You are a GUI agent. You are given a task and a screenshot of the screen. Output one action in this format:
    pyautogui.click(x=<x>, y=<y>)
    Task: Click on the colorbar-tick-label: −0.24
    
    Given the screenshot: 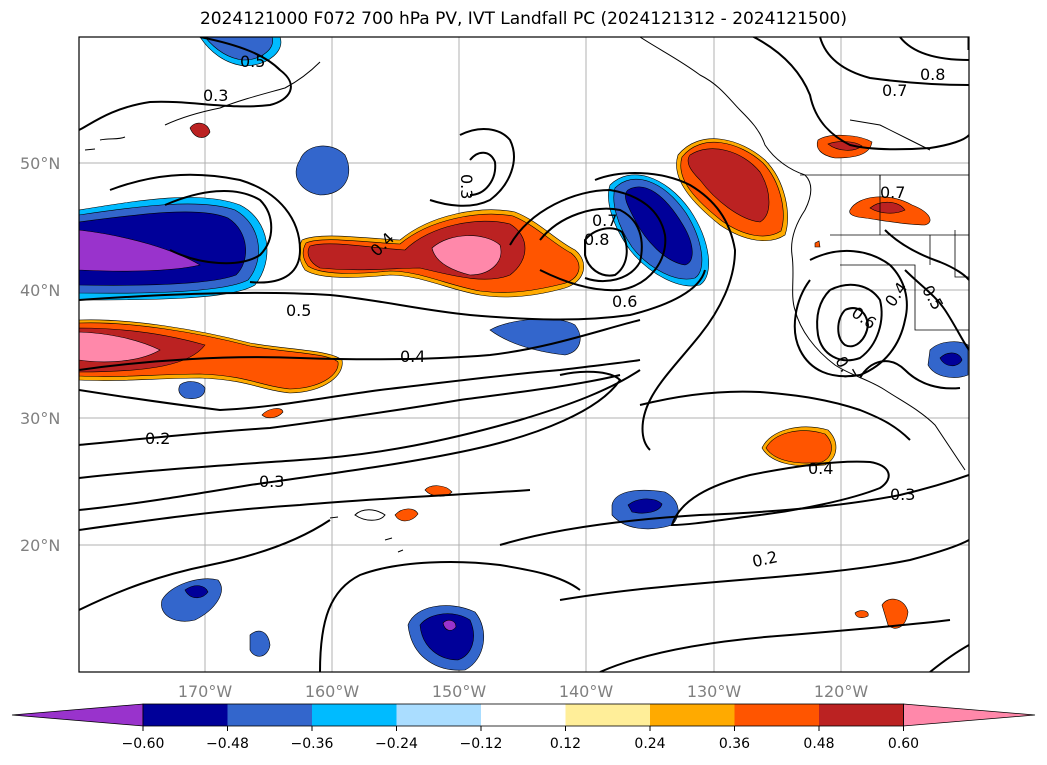 What is the action you would take?
    pyautogui.click(x=396, y=744)
    